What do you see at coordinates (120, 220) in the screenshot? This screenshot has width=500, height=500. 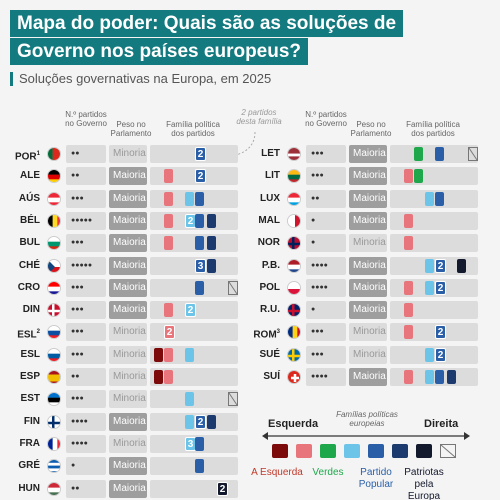 I see `table-row: BÉL ●●●●● Maioria 2` at bounding box center [120, 220].